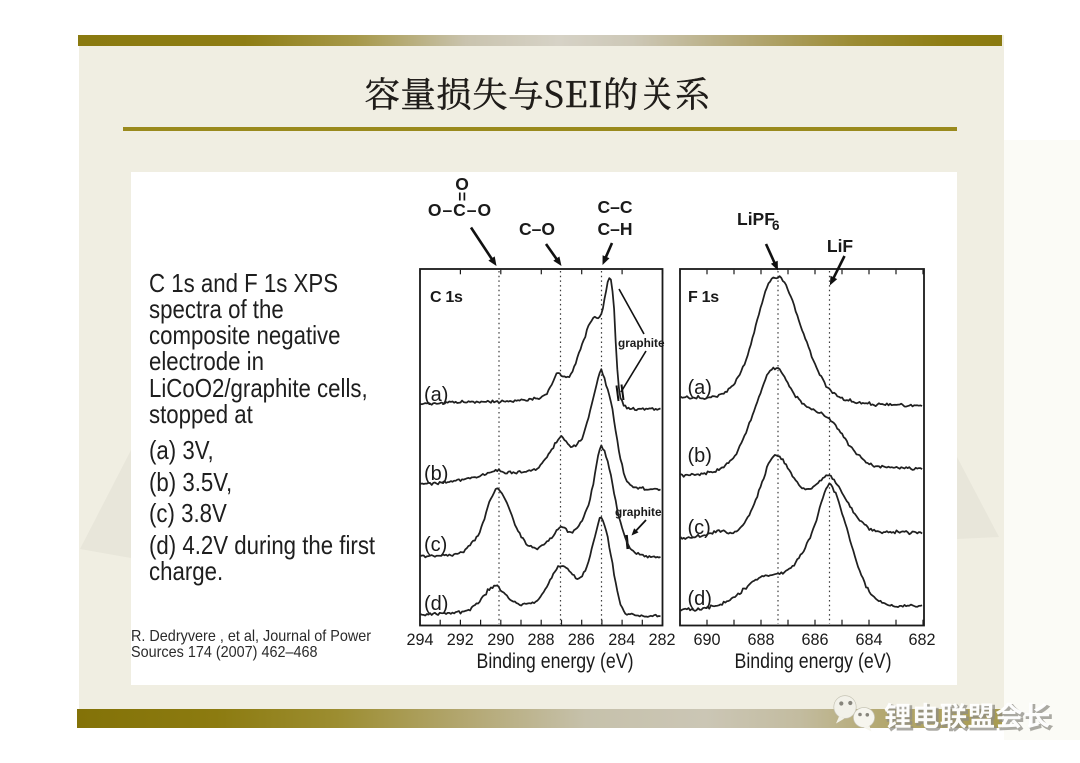 The height and width of the screenshot is (763, 1080). I want to click on svg-text: 294, so click(419, 640).